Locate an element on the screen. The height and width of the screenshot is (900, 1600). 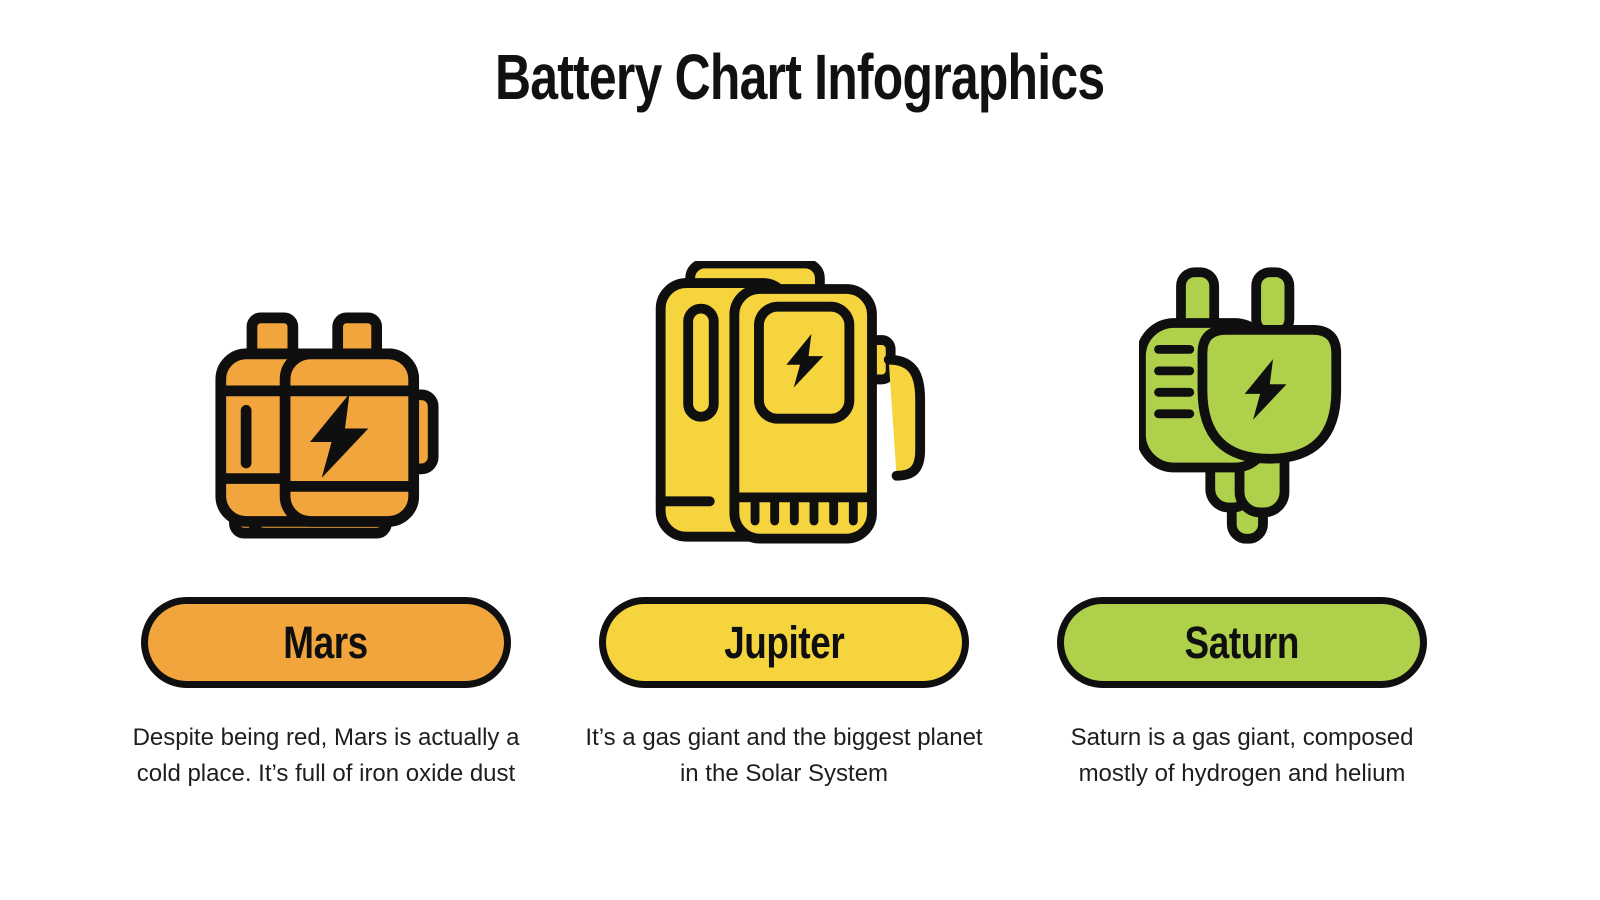
description-line: cold place. It’s full of iron oxide dust is located at coordinates (326, 773).